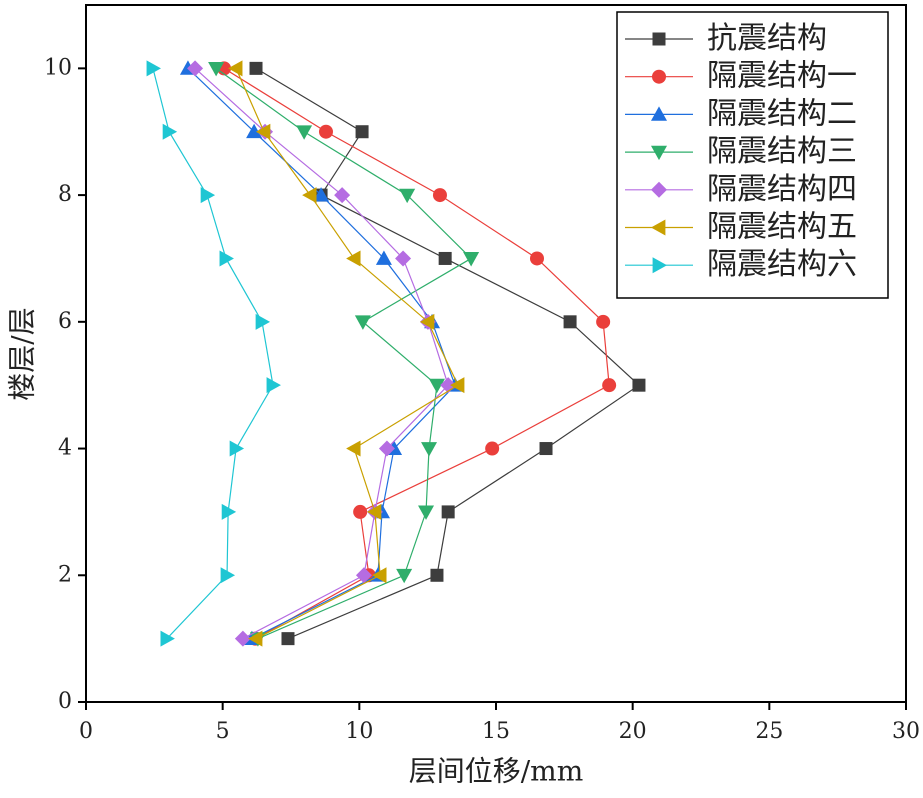 The height and width of the screenshot is (798, 923). What do you see at coordinates (769, 731) in the screenshot?
I see `x-tick-label: 25` at bounding box center [769, 731].